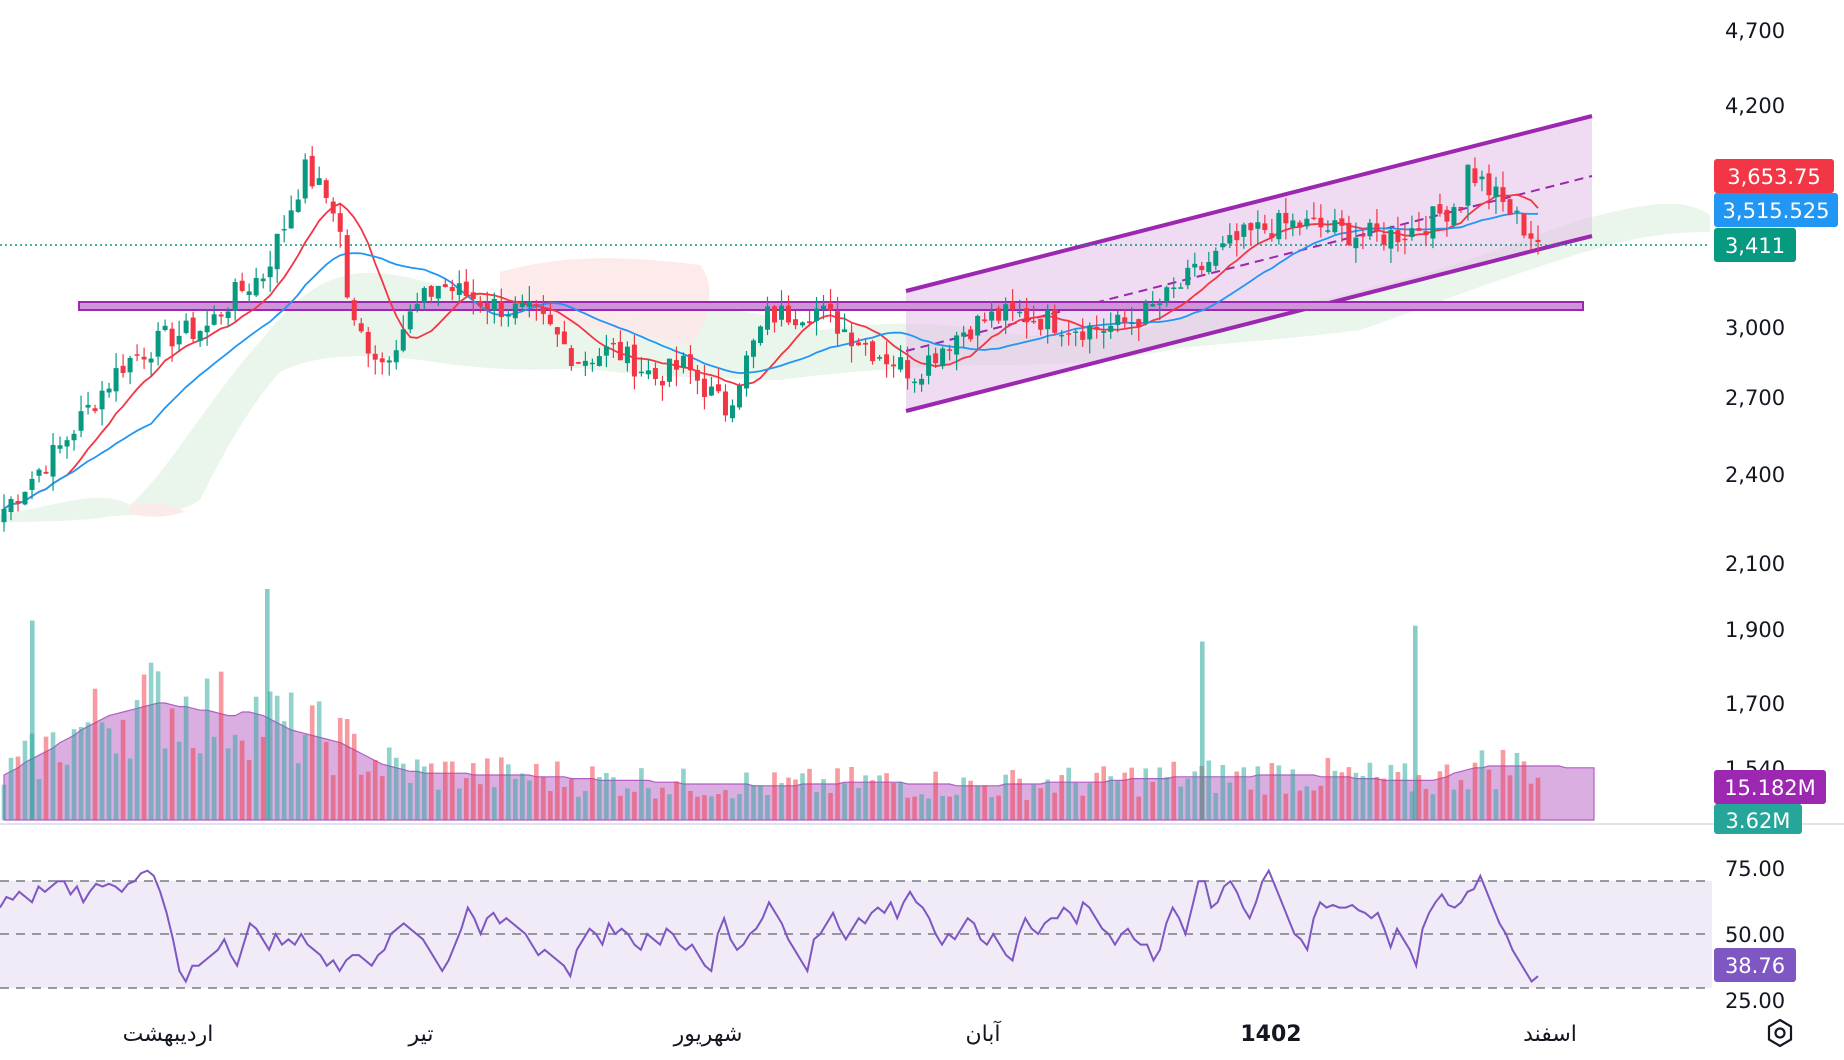 The height and width of the screenshot is (1060, 1844). I want to click on rsi-badge-text: 38.76, so click(1755, 966).